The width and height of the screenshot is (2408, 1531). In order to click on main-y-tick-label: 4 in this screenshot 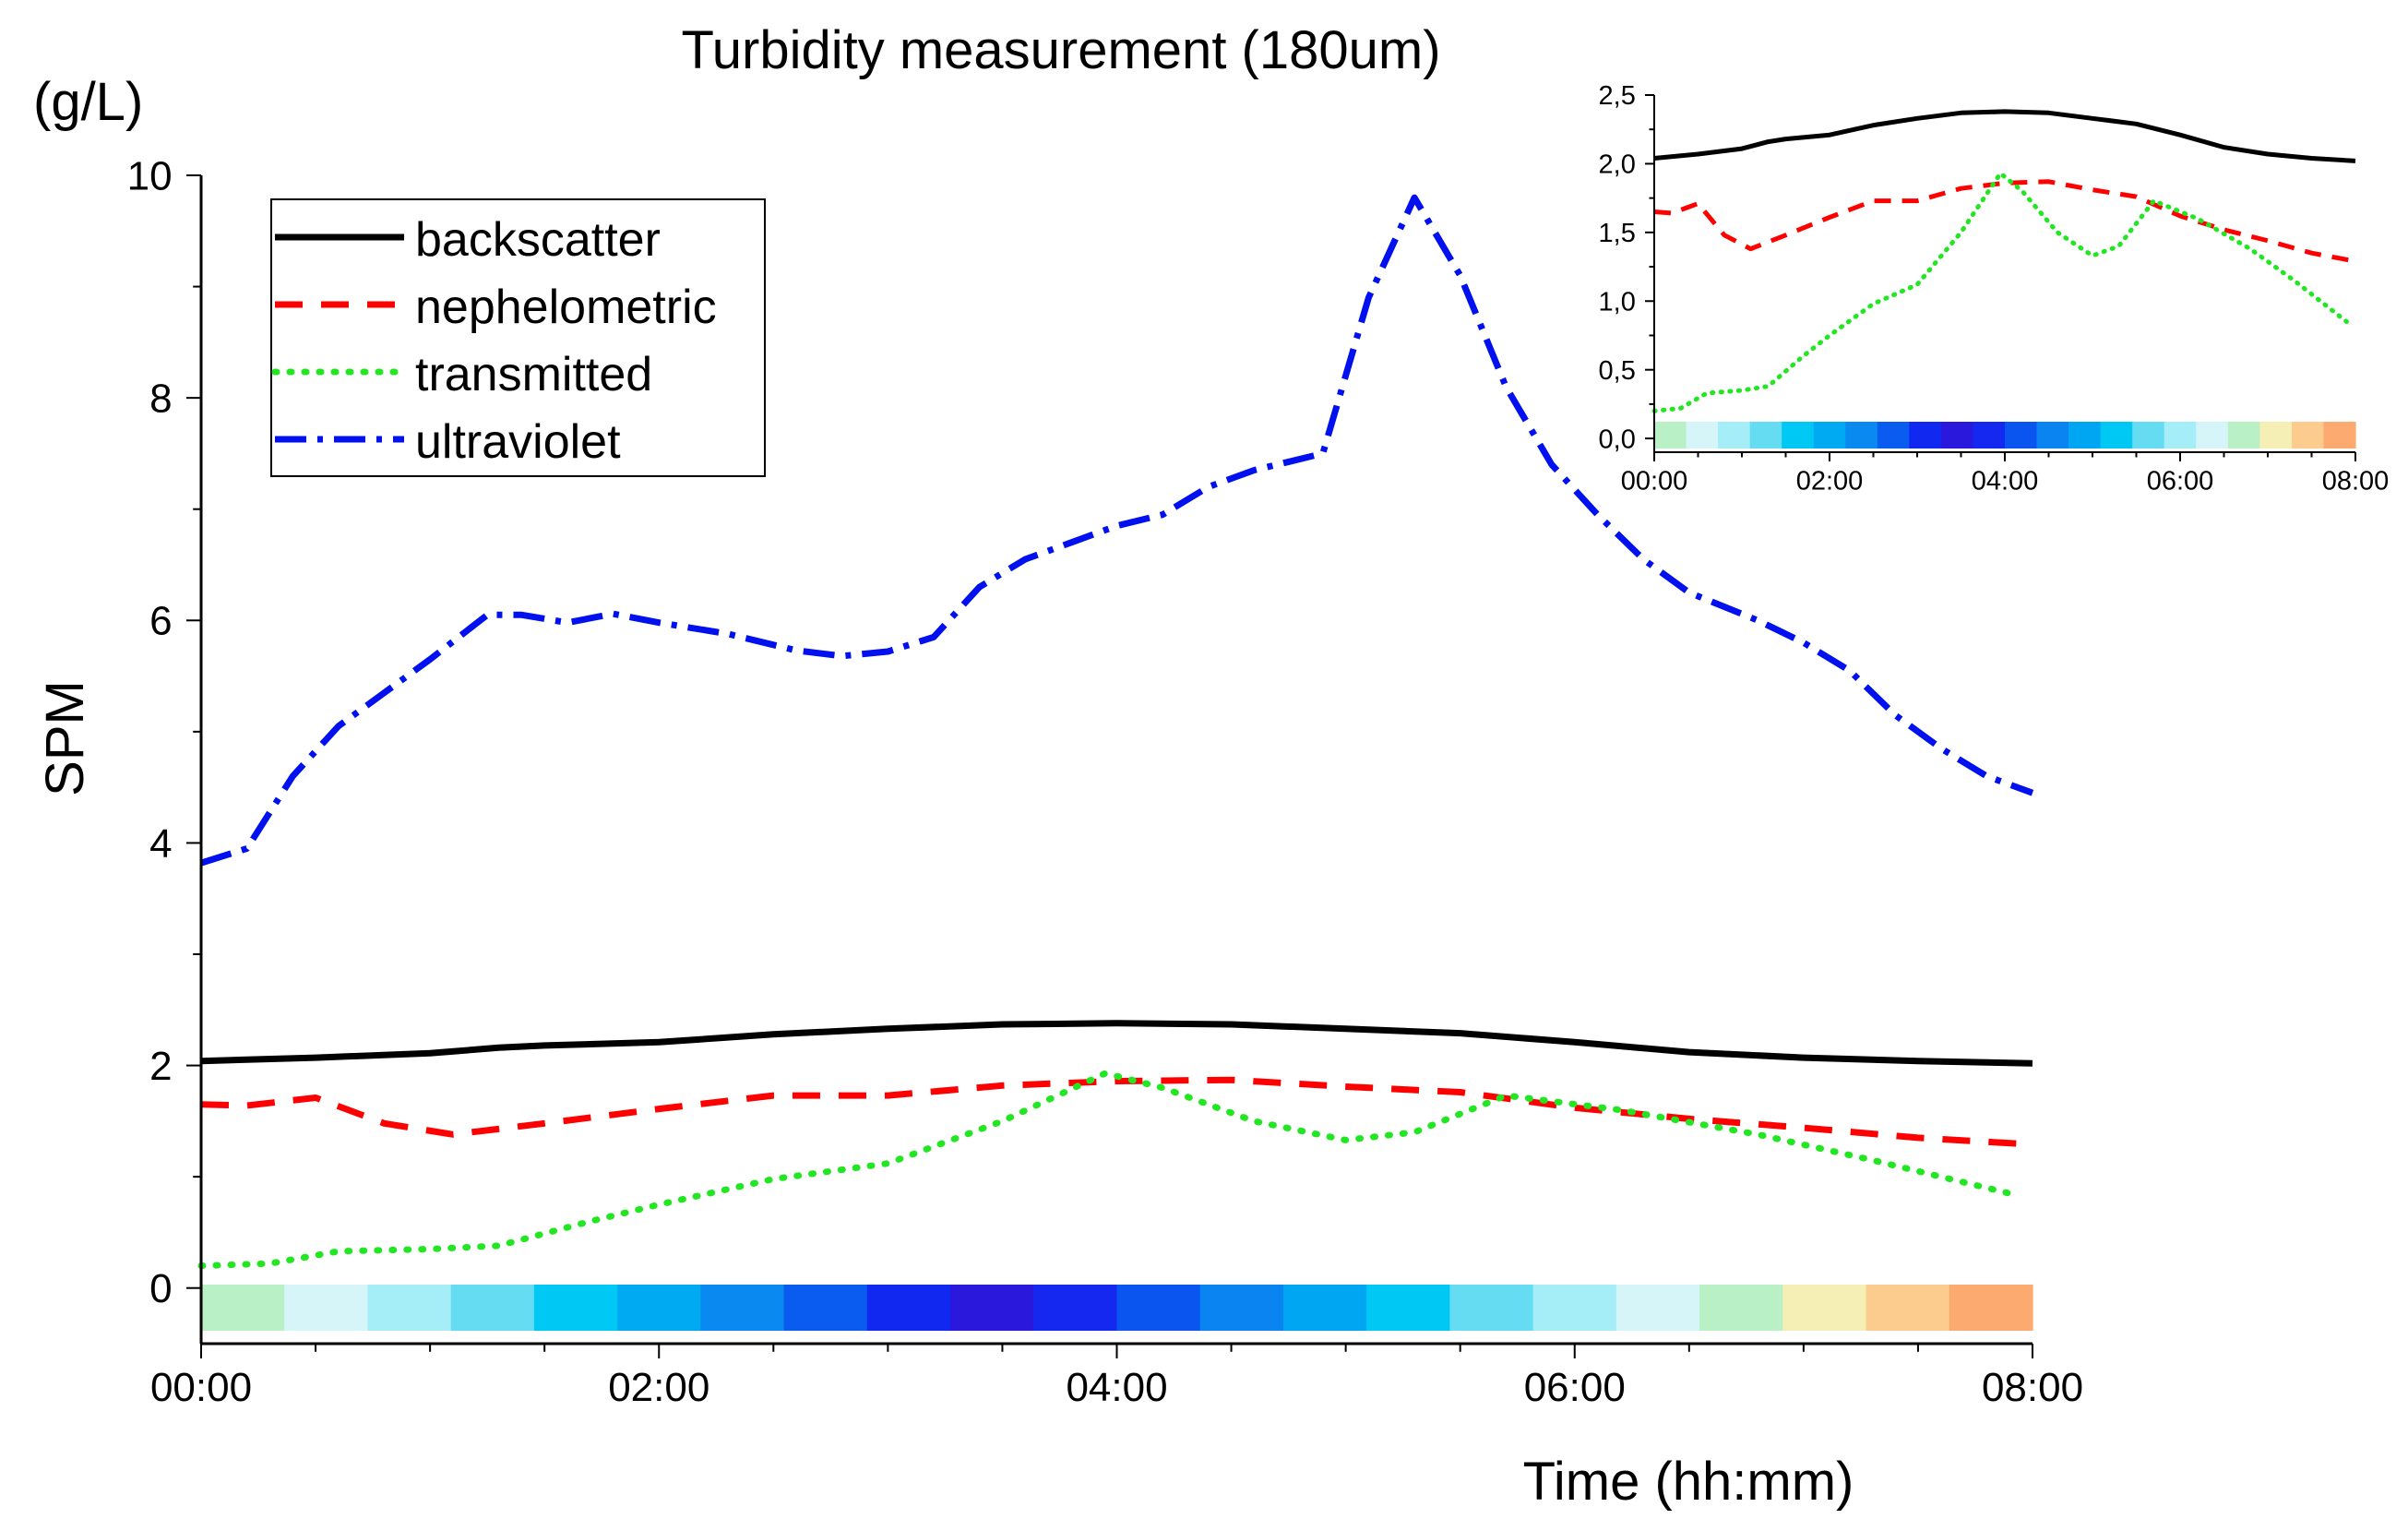, I will do `click(160, 844)`.